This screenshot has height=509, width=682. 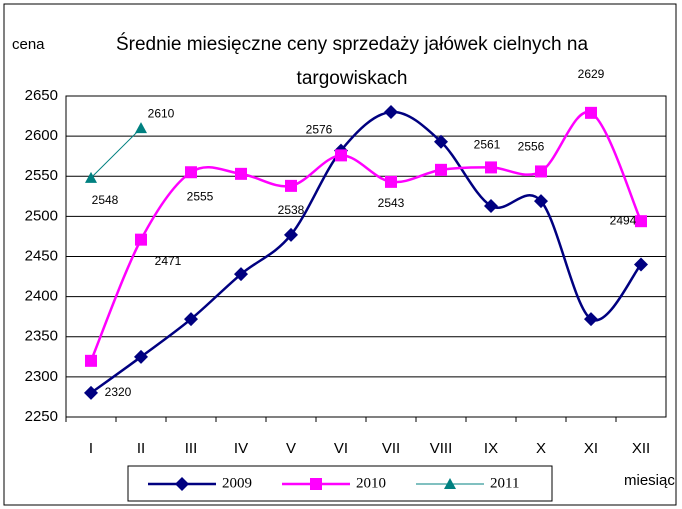 What do you see at coordinates (487, 145) in the screenshot?
I see `data-label: 2561` at bounding box center [487, 145].